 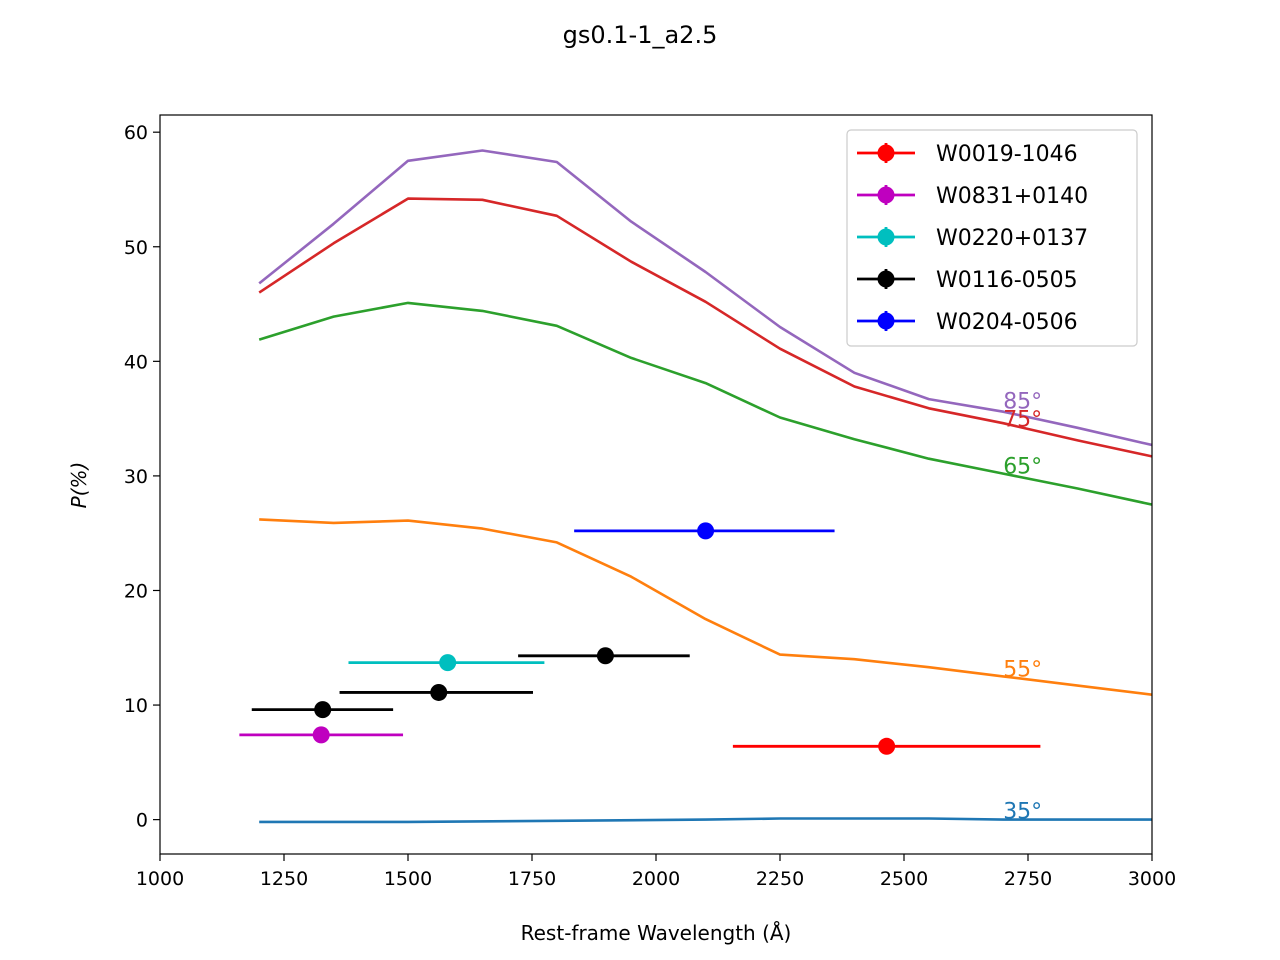 I want to click on x-tick-label: 2500, so click(x=904, y=879).